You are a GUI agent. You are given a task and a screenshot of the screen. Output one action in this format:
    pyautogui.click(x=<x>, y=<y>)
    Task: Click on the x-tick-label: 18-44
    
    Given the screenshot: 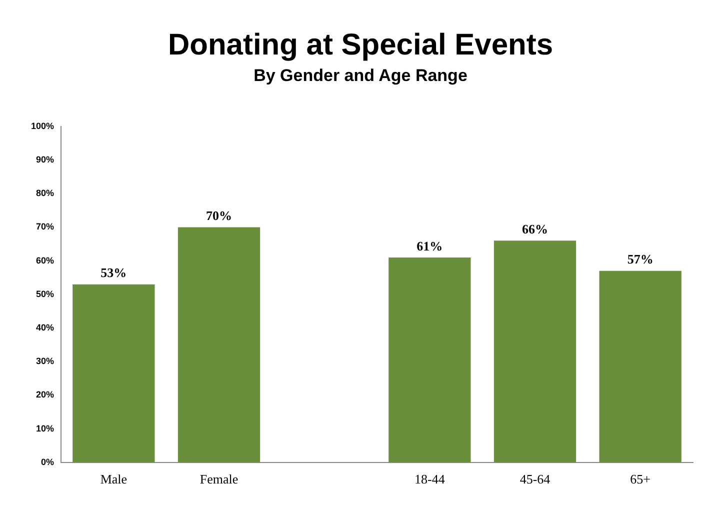 What is the action you would take?
    pyautogui.click(x=430, y=479)
    